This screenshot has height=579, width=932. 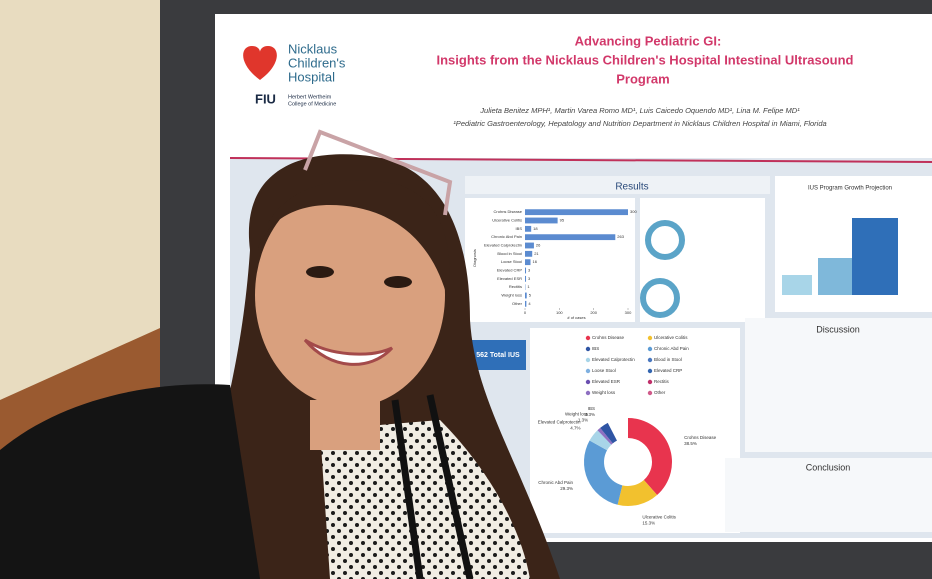 I want to click on value-label: 4, so click(x=529, y=303).